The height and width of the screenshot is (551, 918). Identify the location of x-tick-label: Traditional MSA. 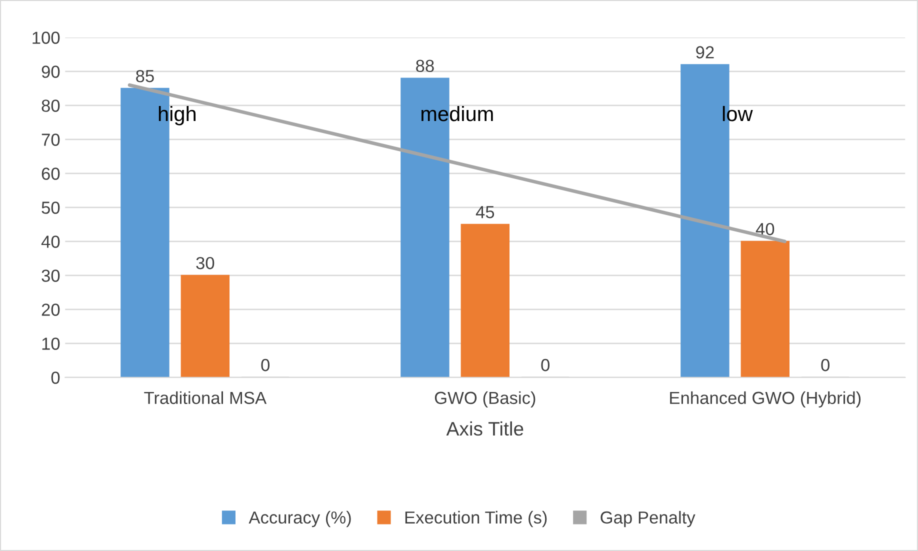
(205, 397).